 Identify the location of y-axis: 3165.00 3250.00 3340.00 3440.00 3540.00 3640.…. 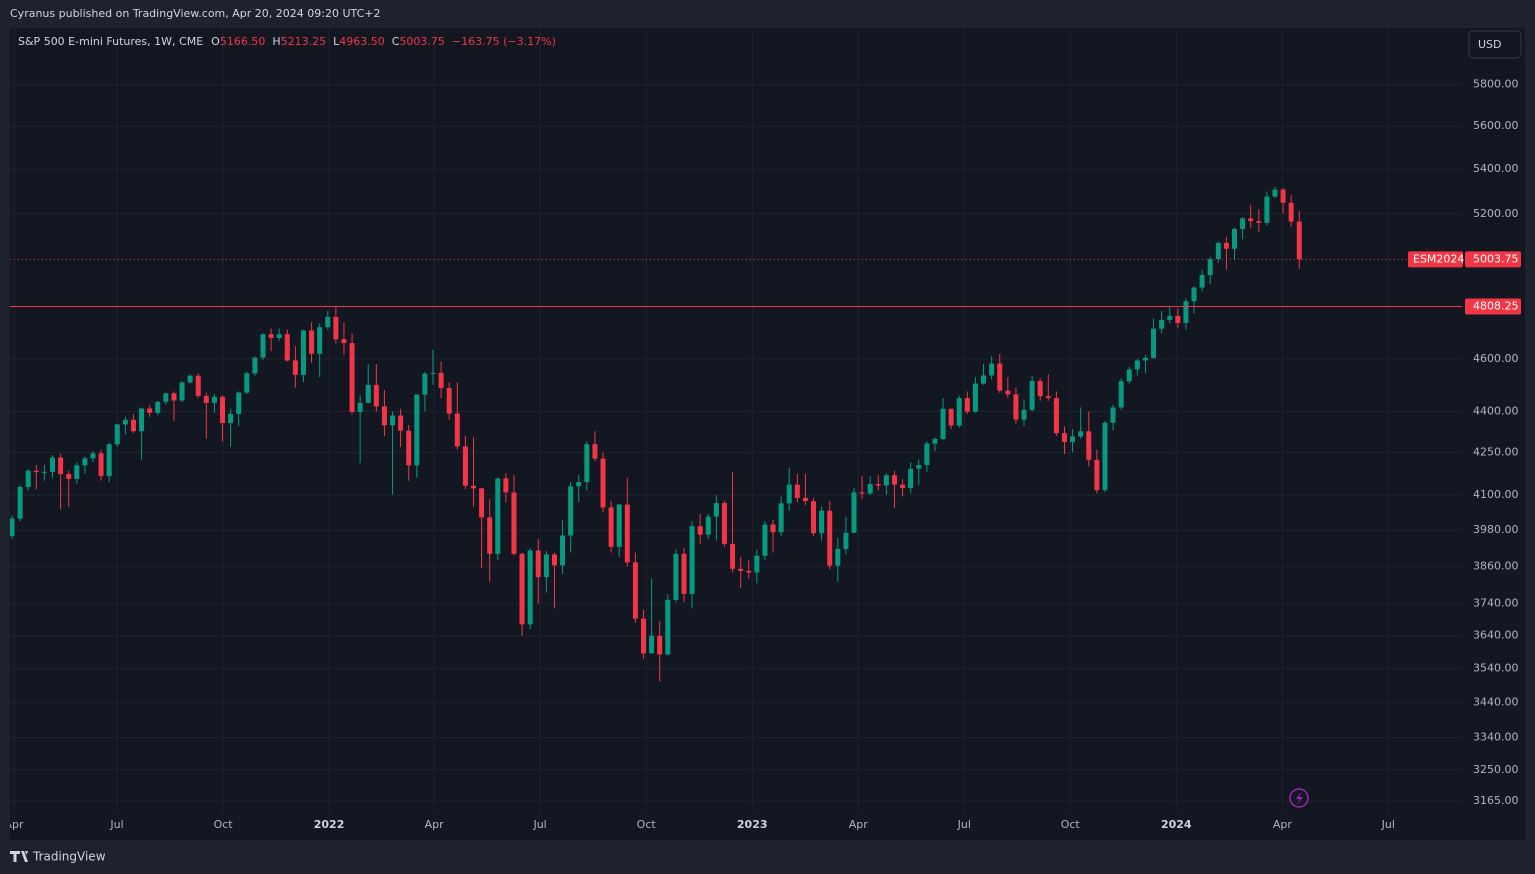
(1464, 442).